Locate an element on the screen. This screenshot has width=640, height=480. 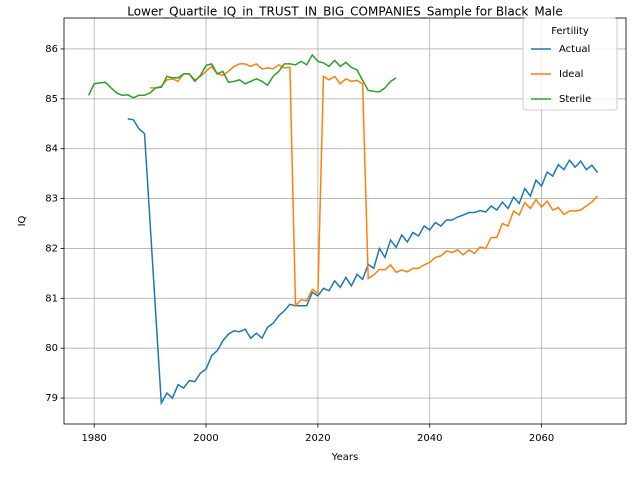
x-tick-label: 2060 is located at coordinates (541, 438).